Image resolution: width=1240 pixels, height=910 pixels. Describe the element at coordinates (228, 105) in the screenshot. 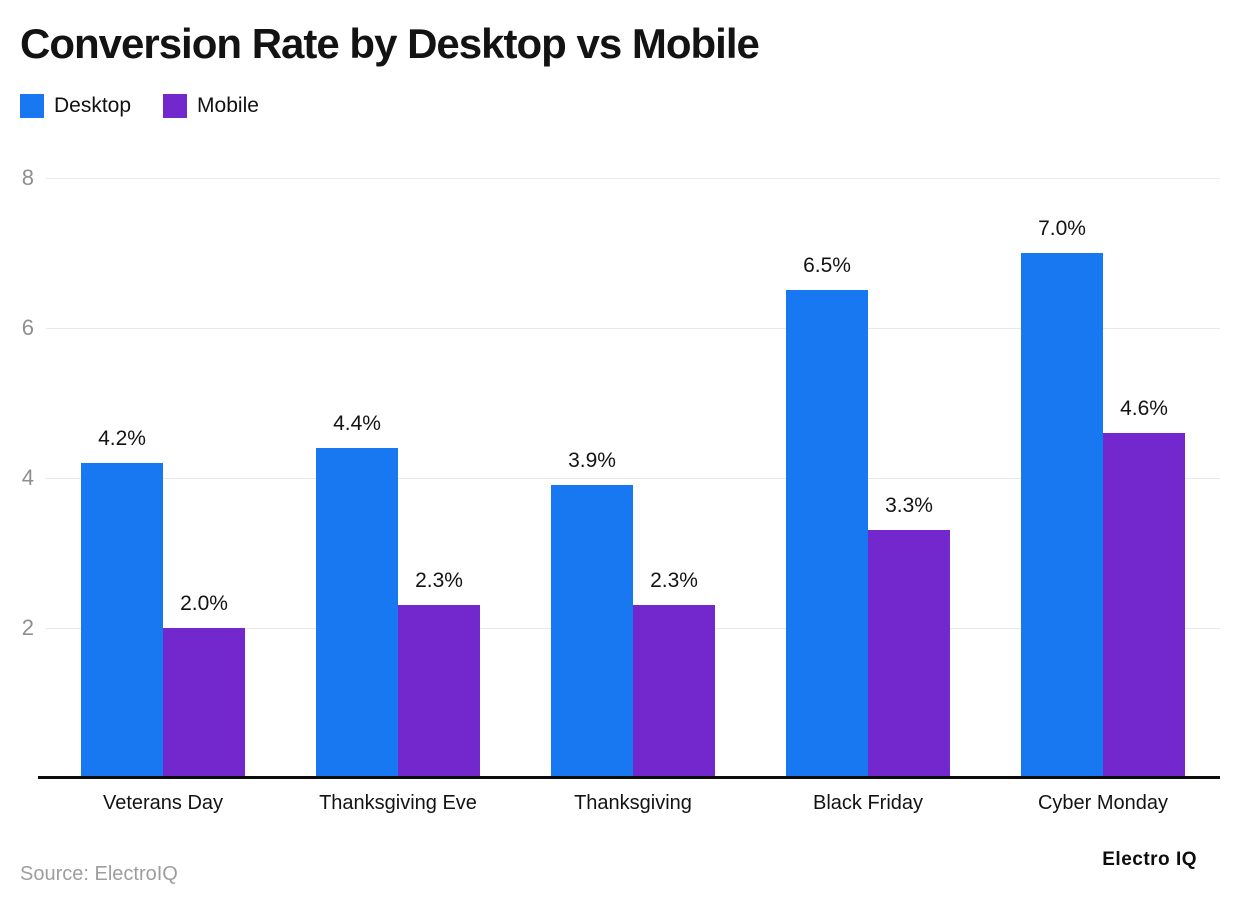

I see `legend-label-mobile: Mobile` at that location.